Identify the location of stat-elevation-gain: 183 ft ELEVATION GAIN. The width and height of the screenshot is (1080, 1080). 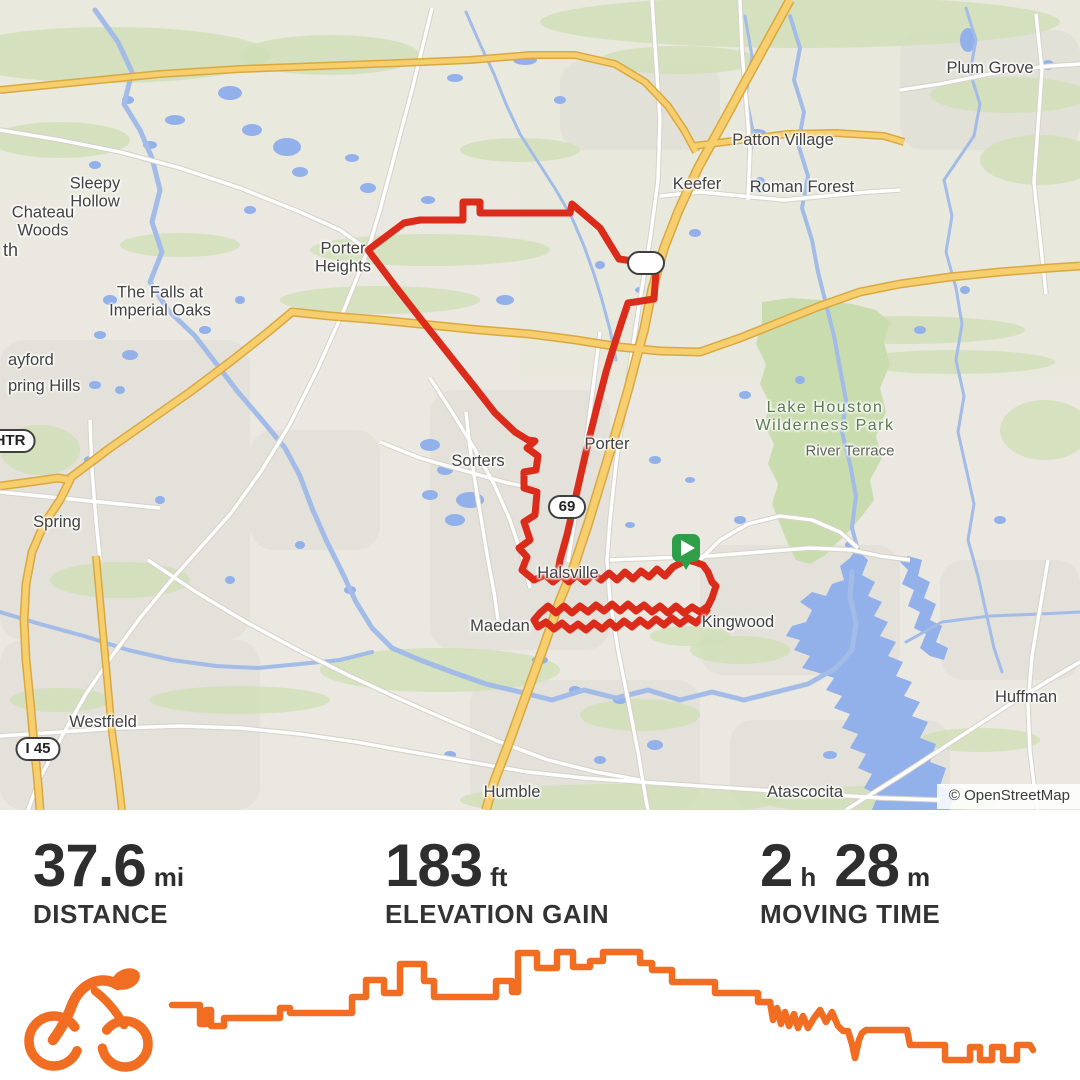
(497, 883).